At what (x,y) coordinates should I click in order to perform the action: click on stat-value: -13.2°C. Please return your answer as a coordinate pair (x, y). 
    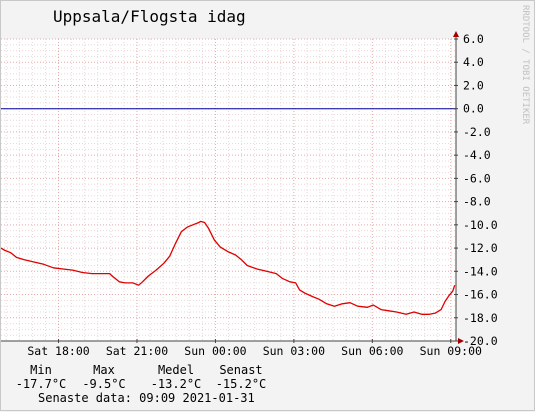
    Looking at the image, I should click on (176, 384).